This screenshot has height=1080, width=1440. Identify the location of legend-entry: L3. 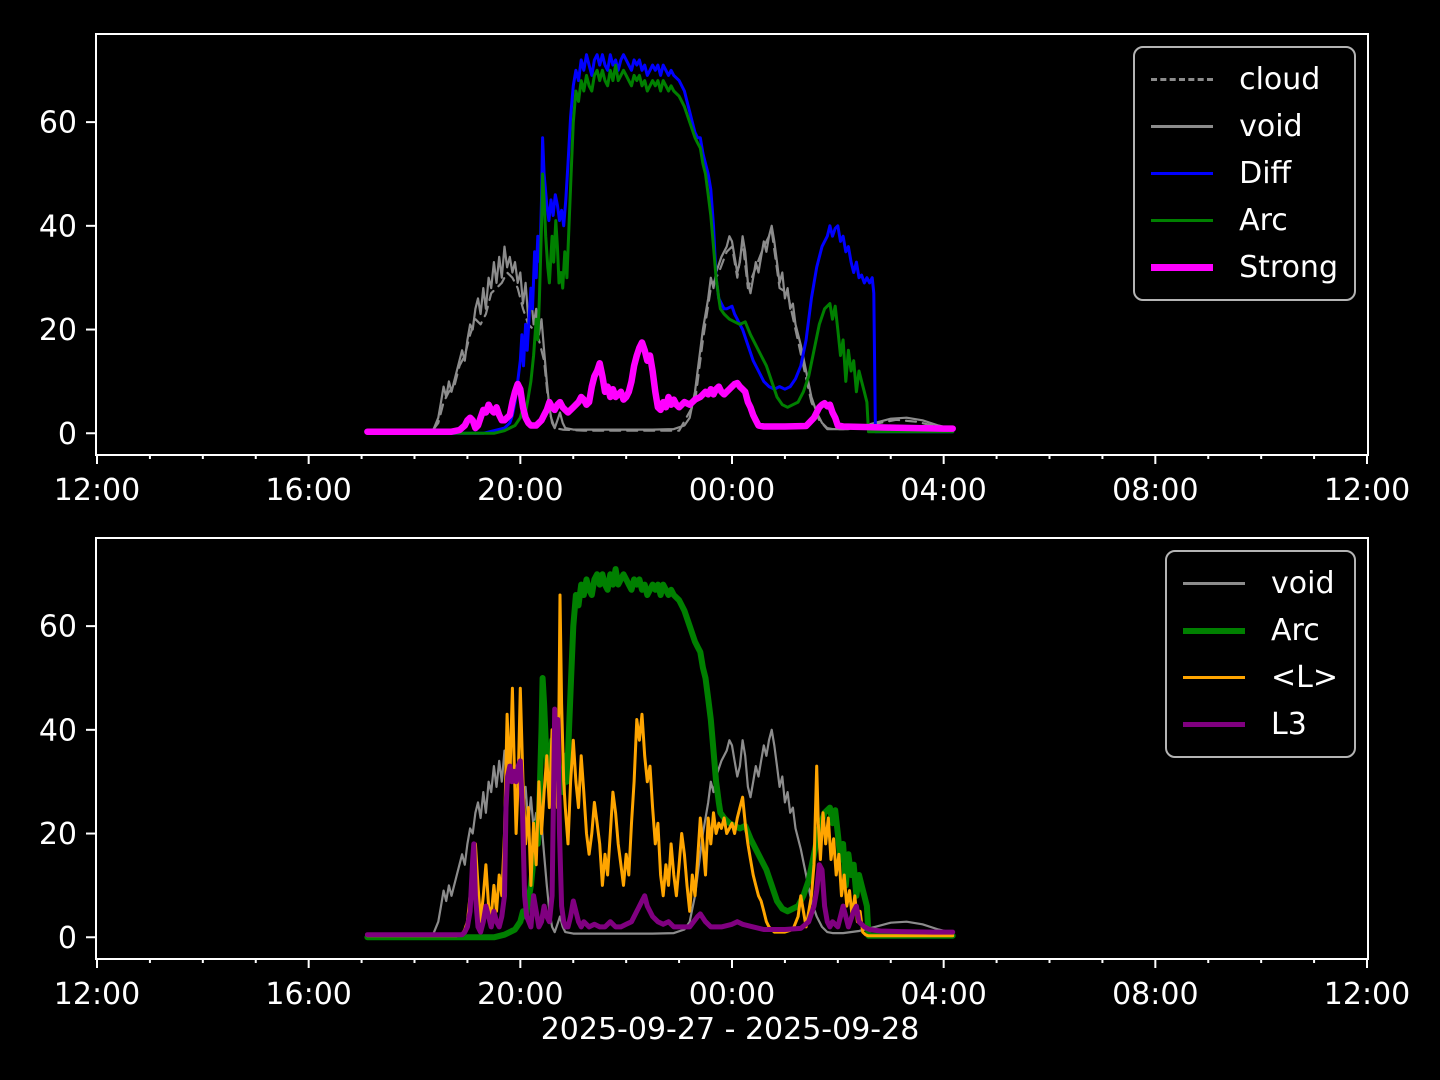
(1260, 724).